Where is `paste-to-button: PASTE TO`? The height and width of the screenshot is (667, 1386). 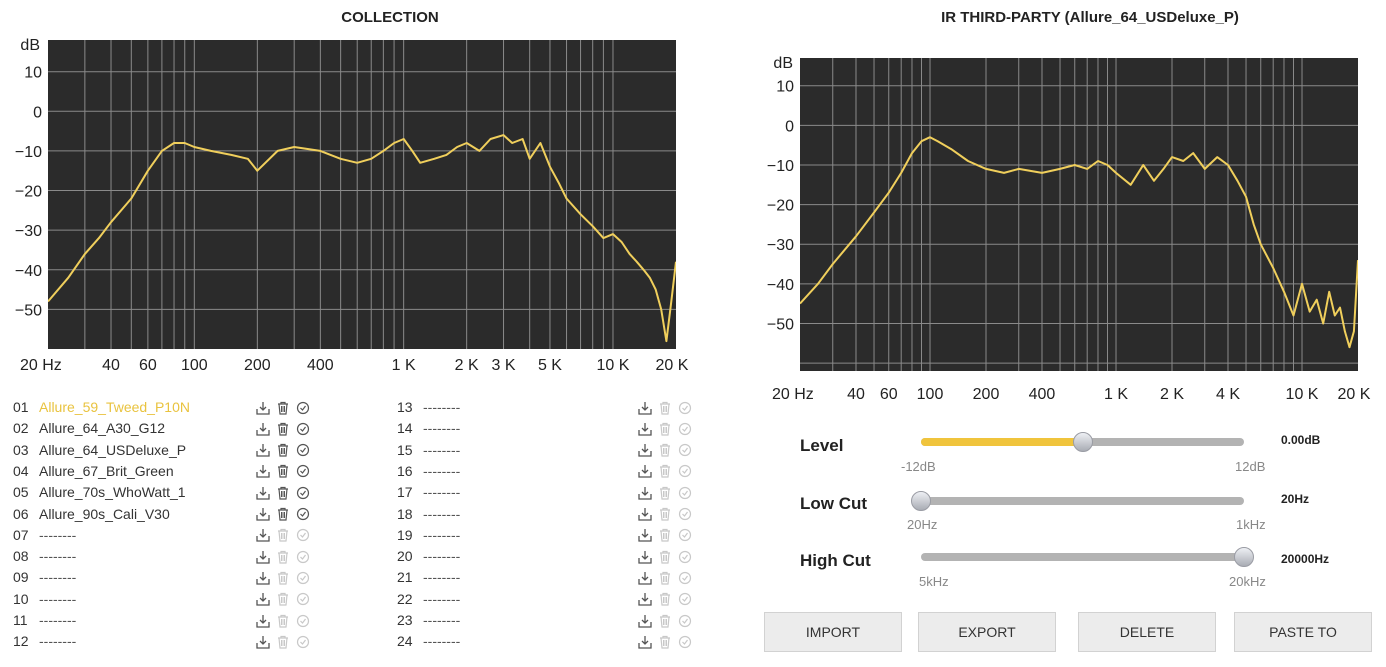
paste-to-button: PASTE TO is located at coordinates (1303, 632).